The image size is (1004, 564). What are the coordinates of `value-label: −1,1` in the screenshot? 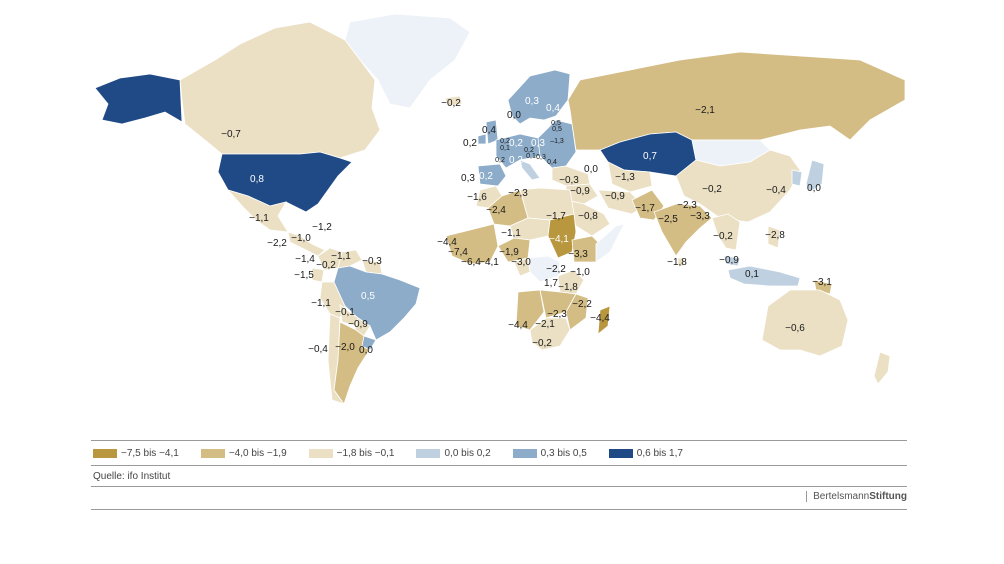 It's located at (321, 303).